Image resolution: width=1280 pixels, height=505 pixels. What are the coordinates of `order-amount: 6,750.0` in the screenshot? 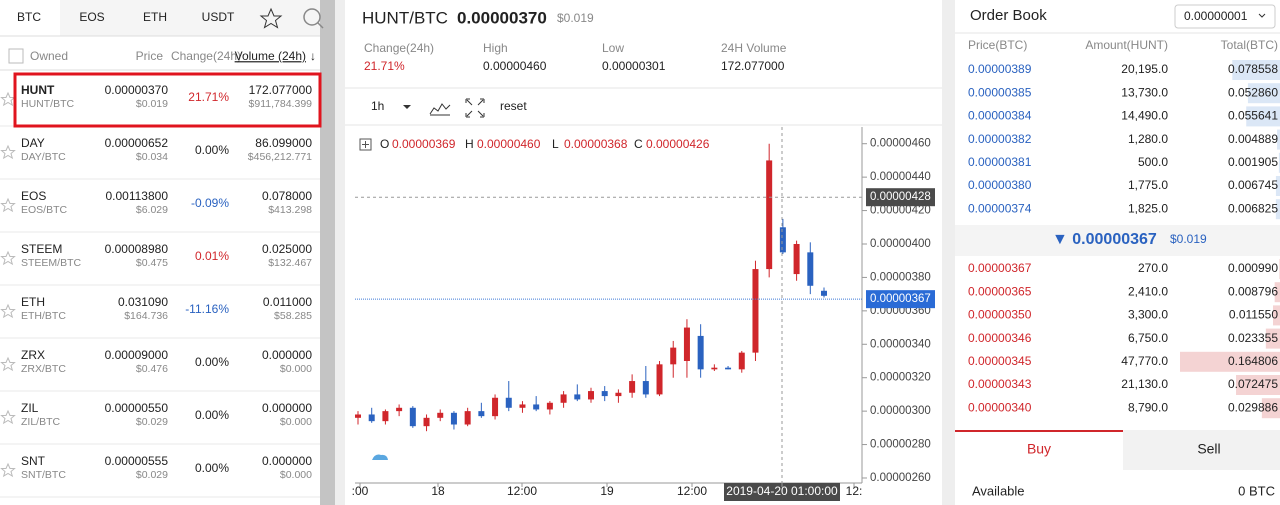 It's located at (1148, 338).